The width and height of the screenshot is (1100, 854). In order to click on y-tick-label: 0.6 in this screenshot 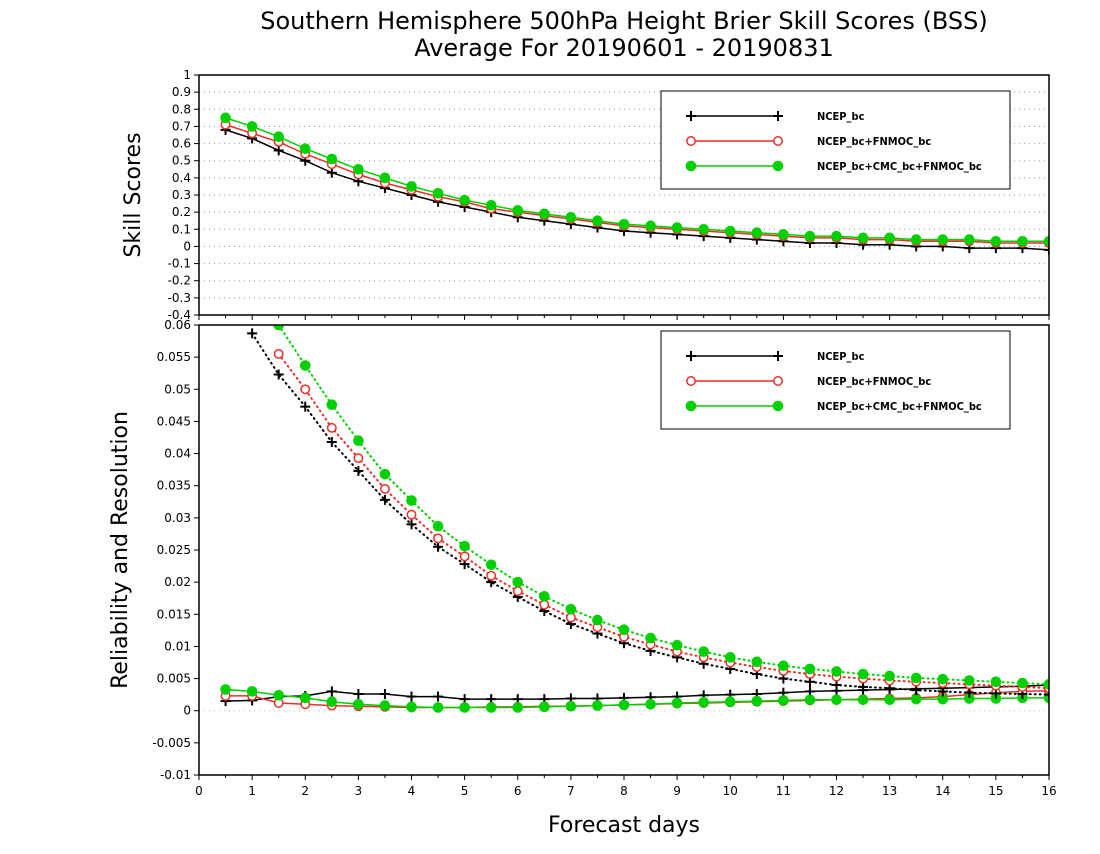, I will do `click(181, 144)`.